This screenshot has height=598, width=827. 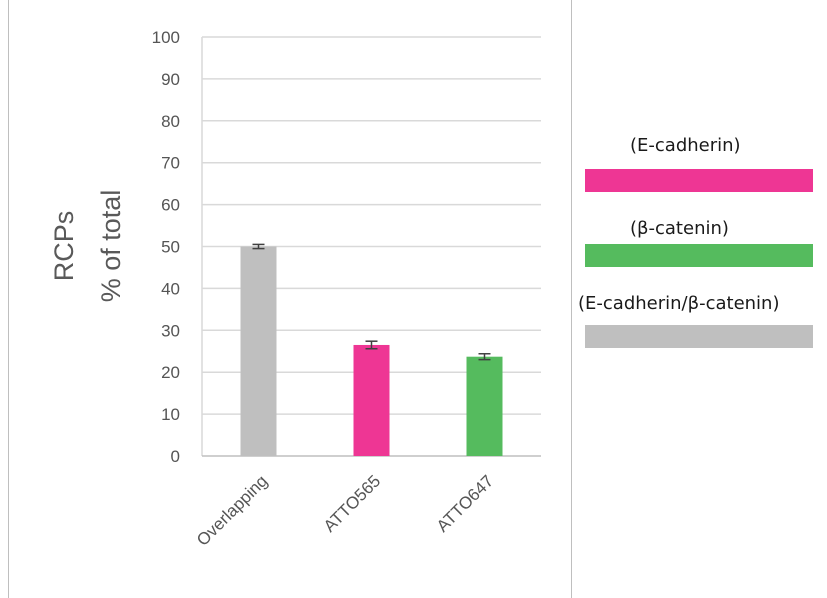 What do you see at coordinates (232, 510) in the screenshot?
I see `x-category-label: Overlapping` at bounding box center [232, 510].